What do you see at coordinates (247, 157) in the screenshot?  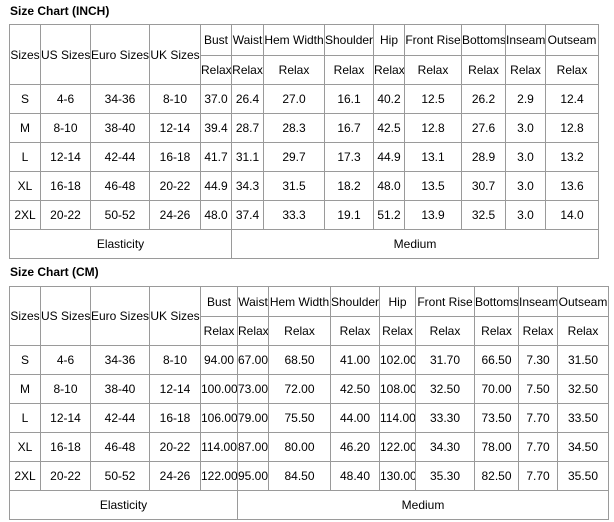 I see `data-cell: 31.1` at bounding box center [247, 157].